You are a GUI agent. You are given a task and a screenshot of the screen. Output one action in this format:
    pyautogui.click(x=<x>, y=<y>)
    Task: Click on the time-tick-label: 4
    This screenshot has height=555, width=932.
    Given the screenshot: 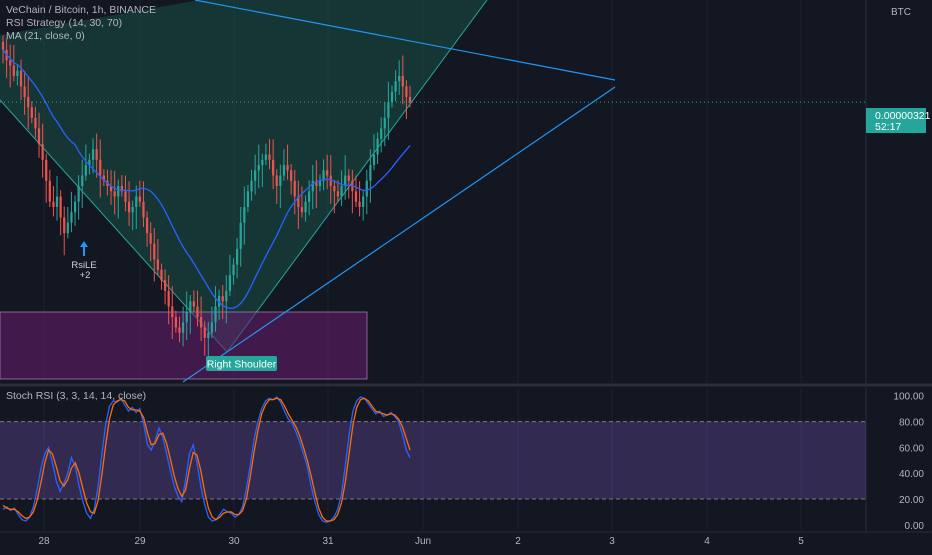 What is the action you would take?
    pyautogui.click(x=707, y=541)
    